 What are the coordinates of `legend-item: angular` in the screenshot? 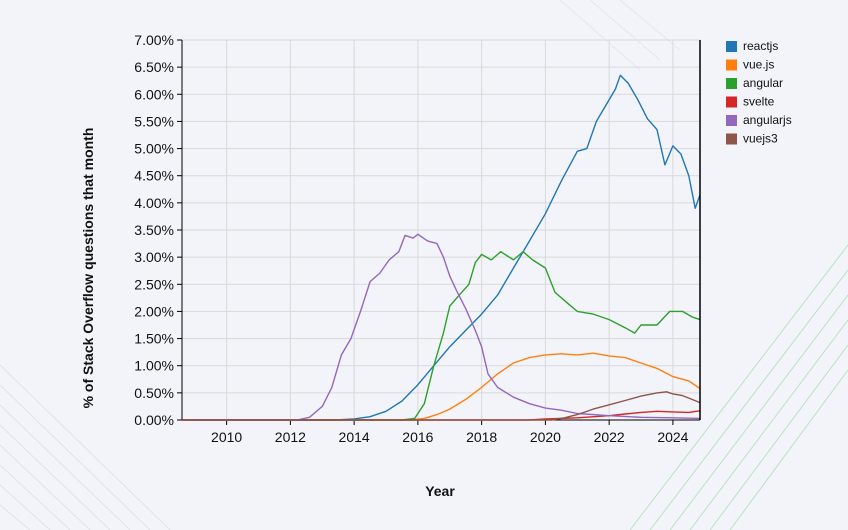 It's located at (754, 83).